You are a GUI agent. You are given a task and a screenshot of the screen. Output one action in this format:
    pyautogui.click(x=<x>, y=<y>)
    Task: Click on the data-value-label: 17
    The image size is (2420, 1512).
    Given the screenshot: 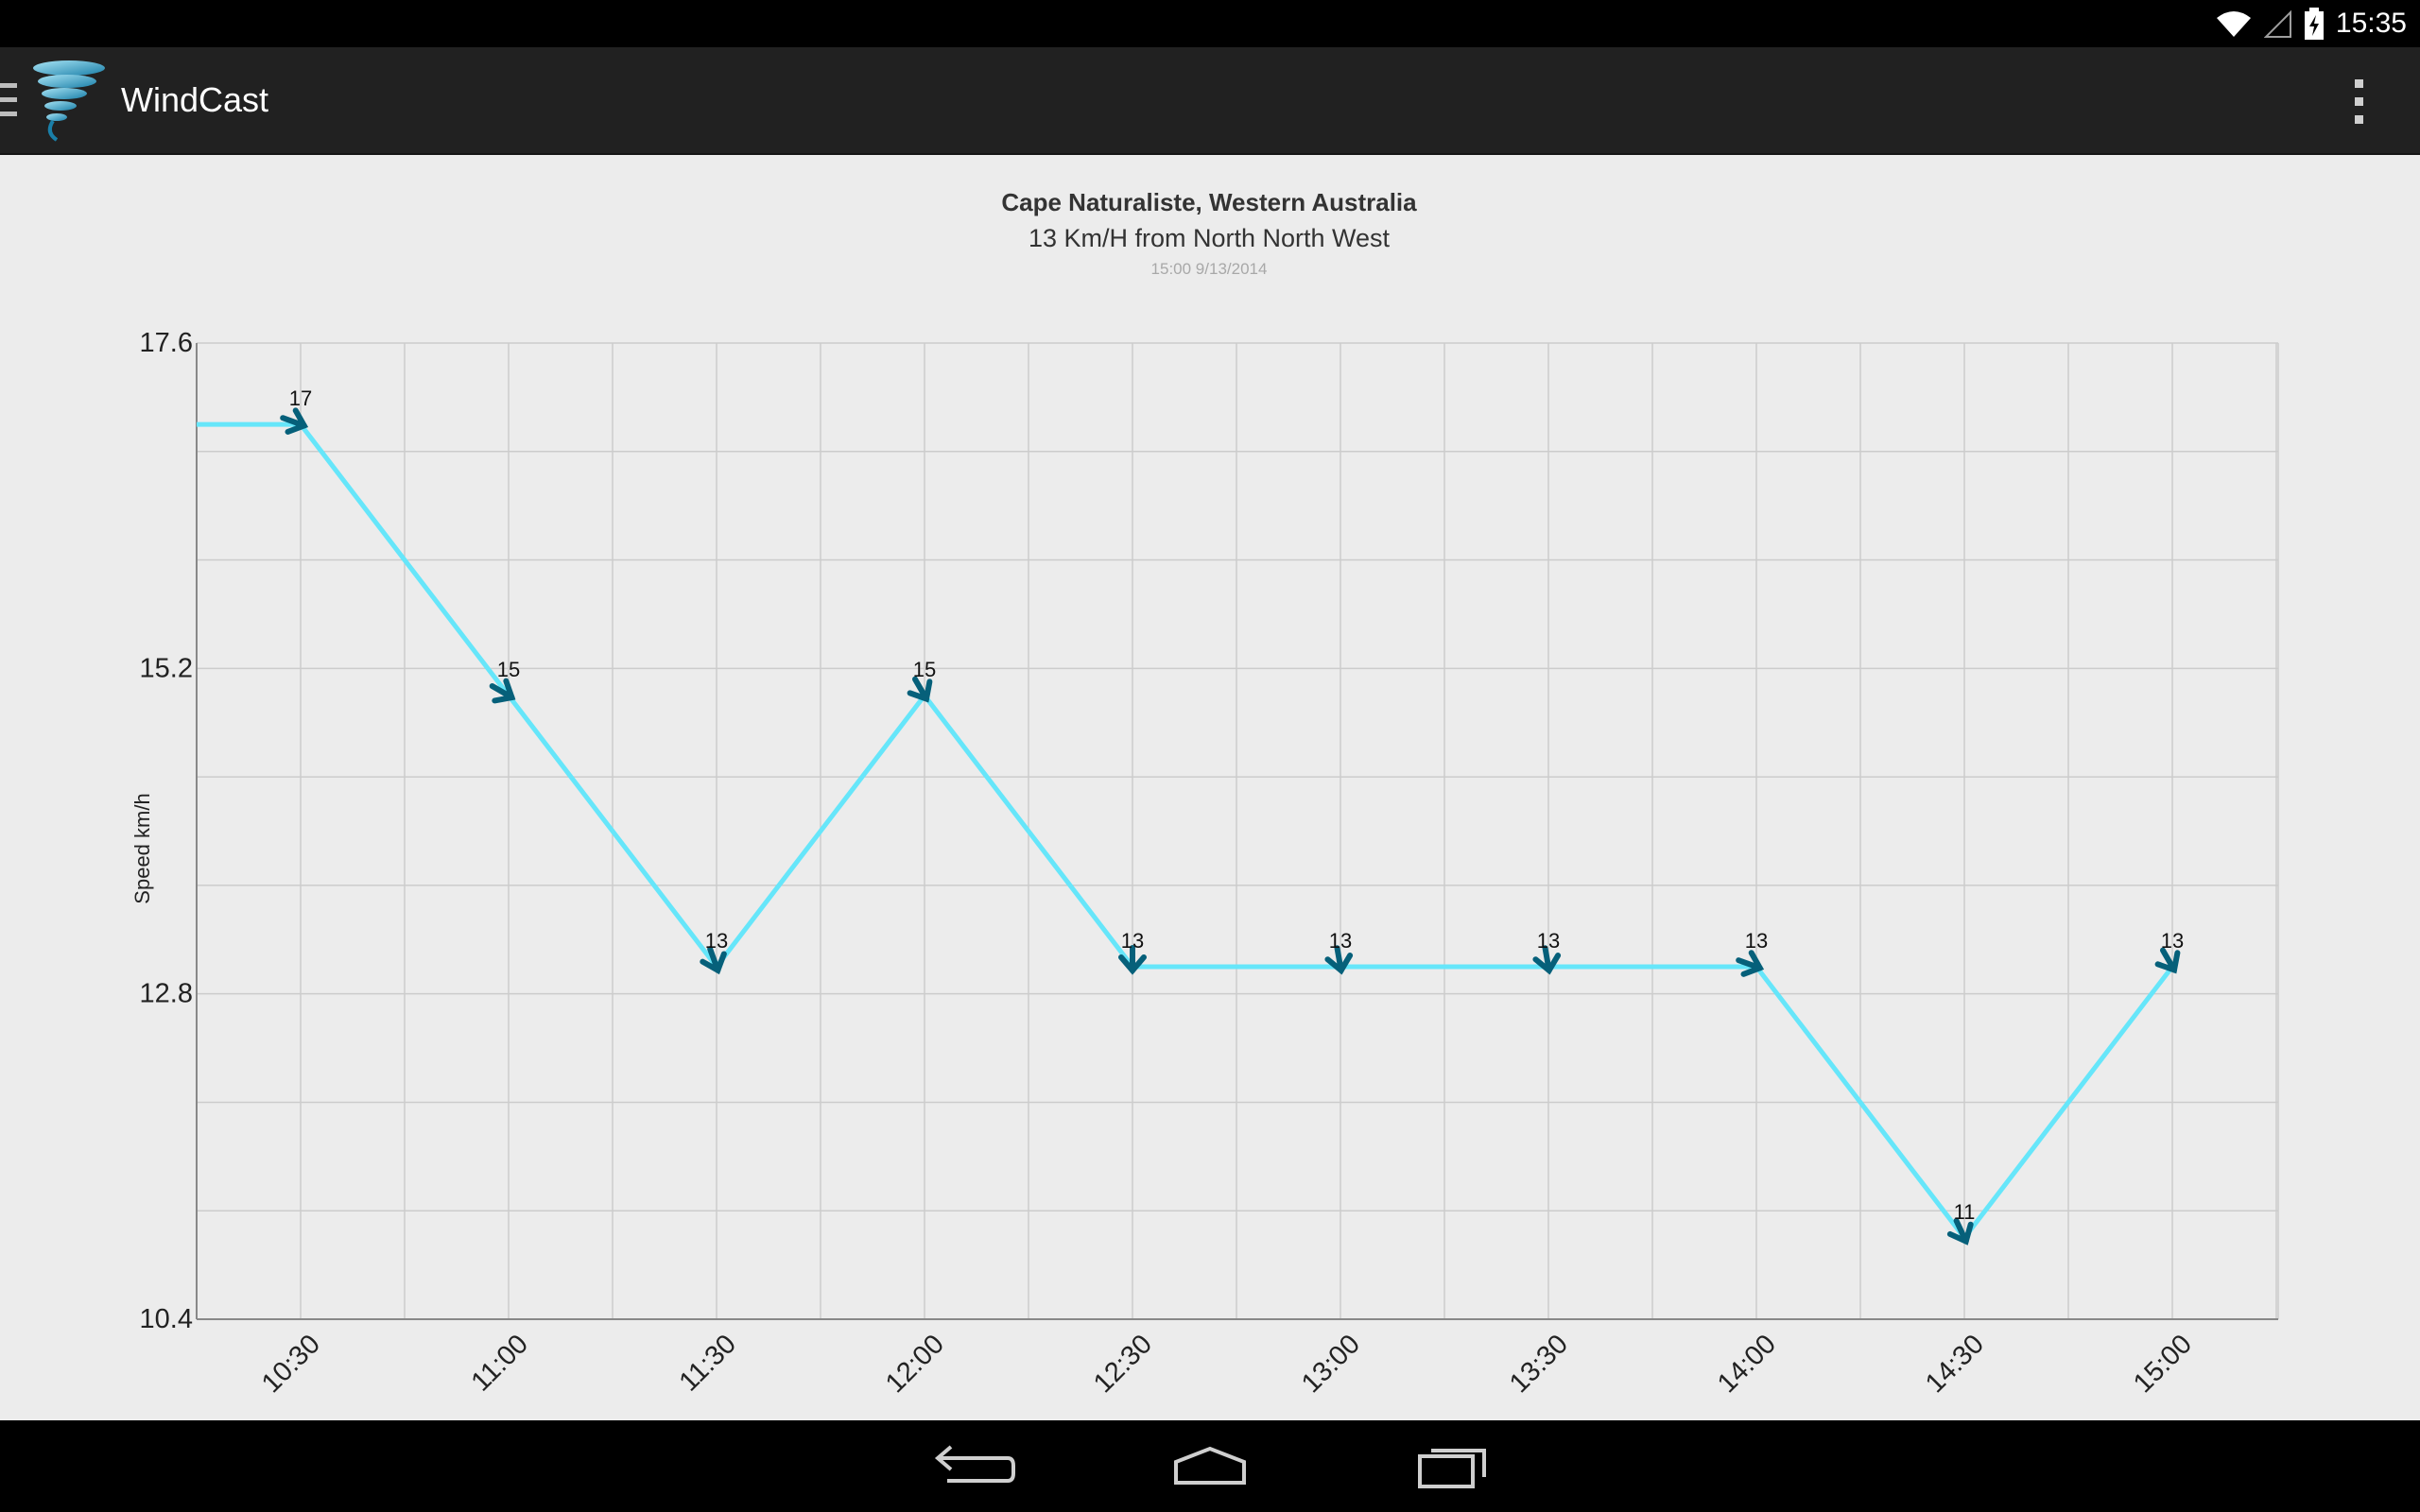 What is the action you would take?
    pyautogui.click(x=300, y=398)
    